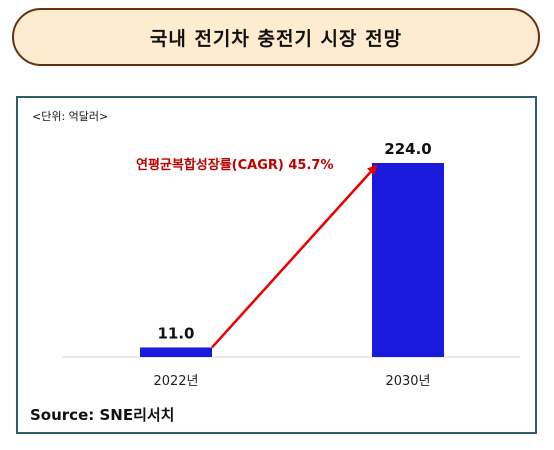  What do you see at coordinates (175, 381) in the screenshot?
I see `x-tick-label-0: 2022년` at bounding box center [175, 381].